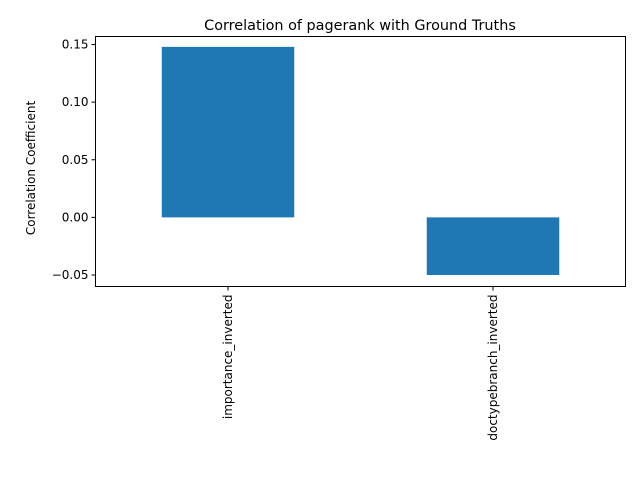 The width and height of the screenshot is (640, 484). Describe the element at coordinates (75, 217) in the screenshot. I see `y-tick-label: 0.00` at that location.